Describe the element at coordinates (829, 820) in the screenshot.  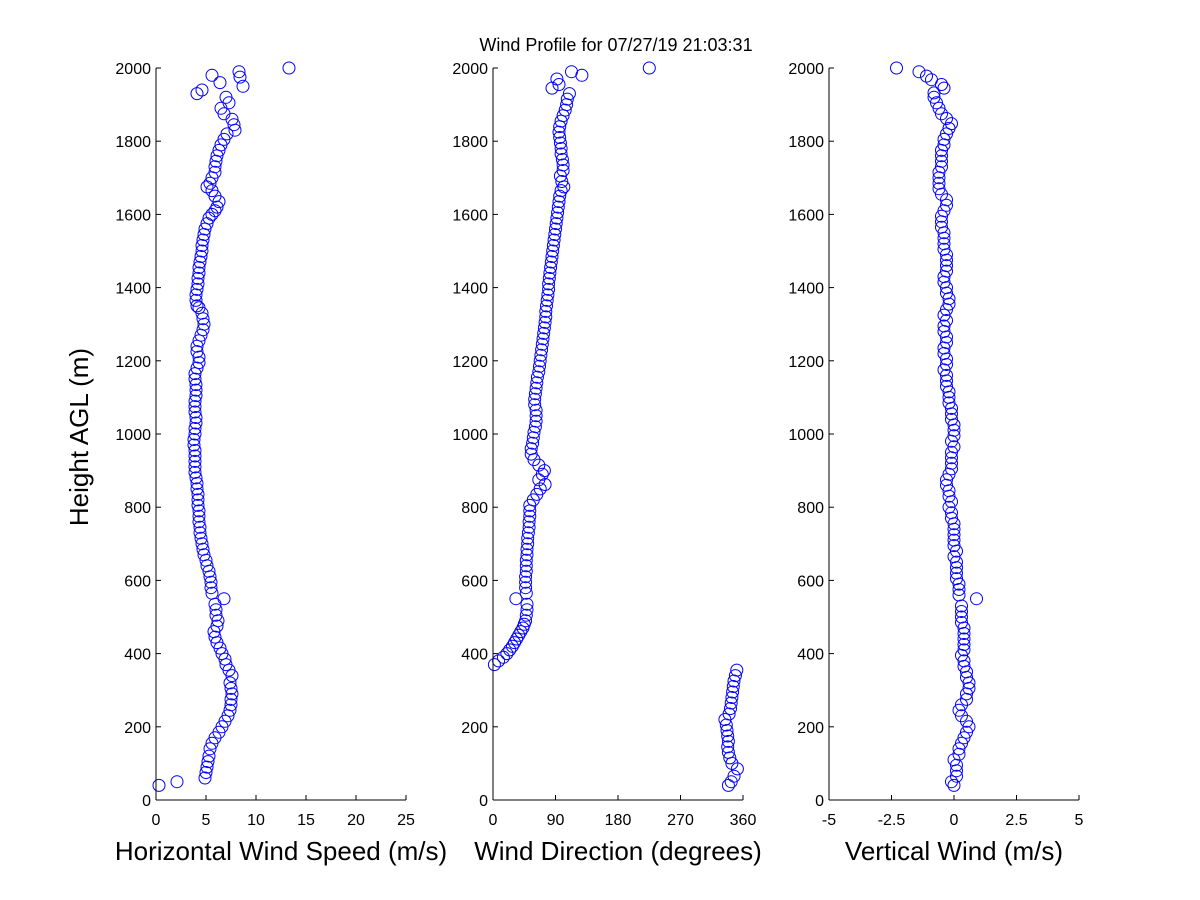
I see `x-tick-label: -5` at that location.